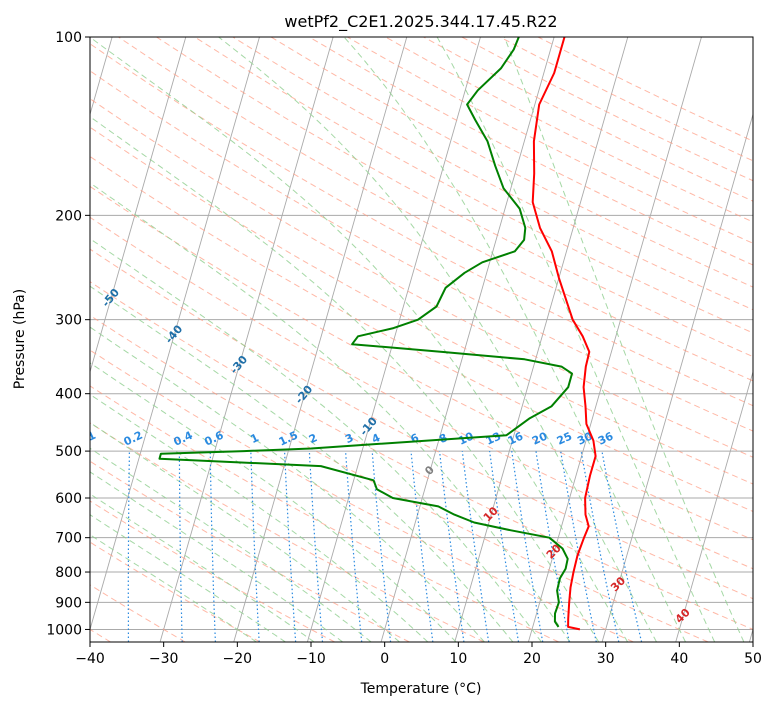 This screenshot has width=775, height=708. Describe the element at coordinates (753, 659) in the screenshot. I see `x-tick-label: 50` at that location.